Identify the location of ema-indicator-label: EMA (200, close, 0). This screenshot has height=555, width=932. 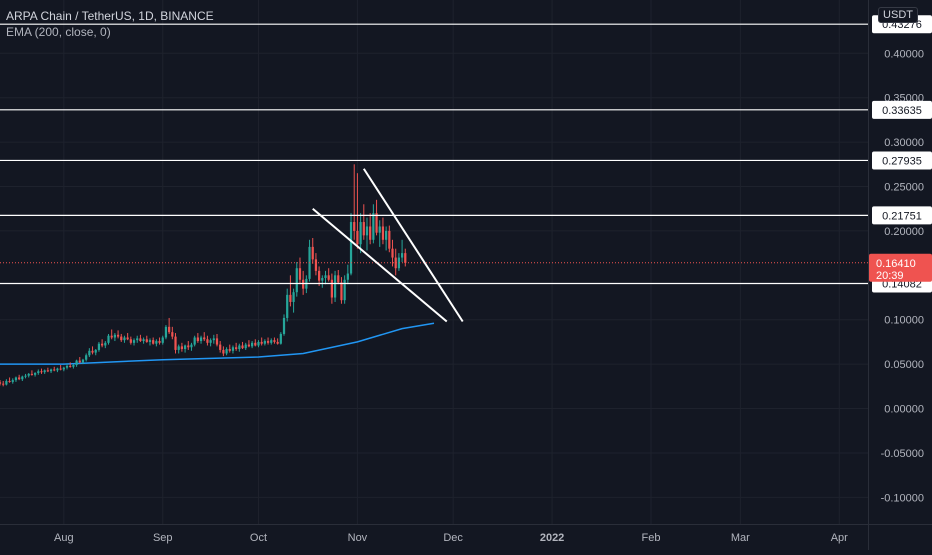
(58, 32).